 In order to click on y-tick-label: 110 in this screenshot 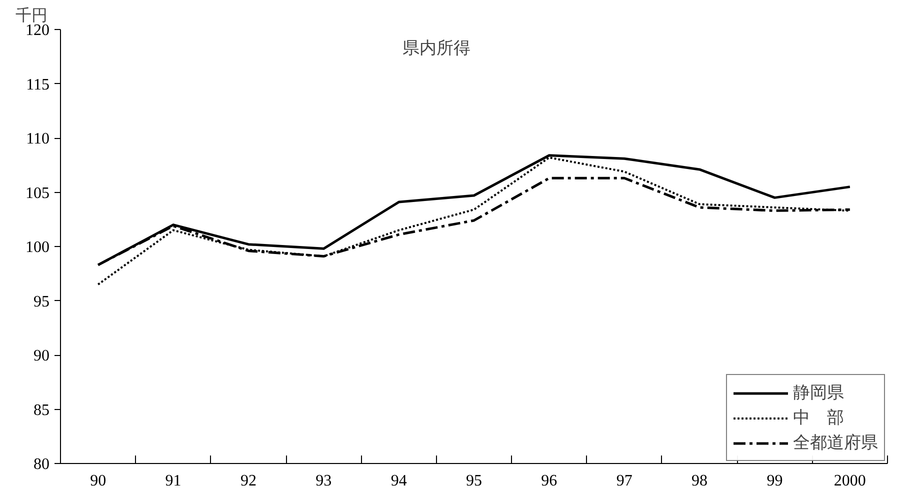, I will do `click(38, 139)`.